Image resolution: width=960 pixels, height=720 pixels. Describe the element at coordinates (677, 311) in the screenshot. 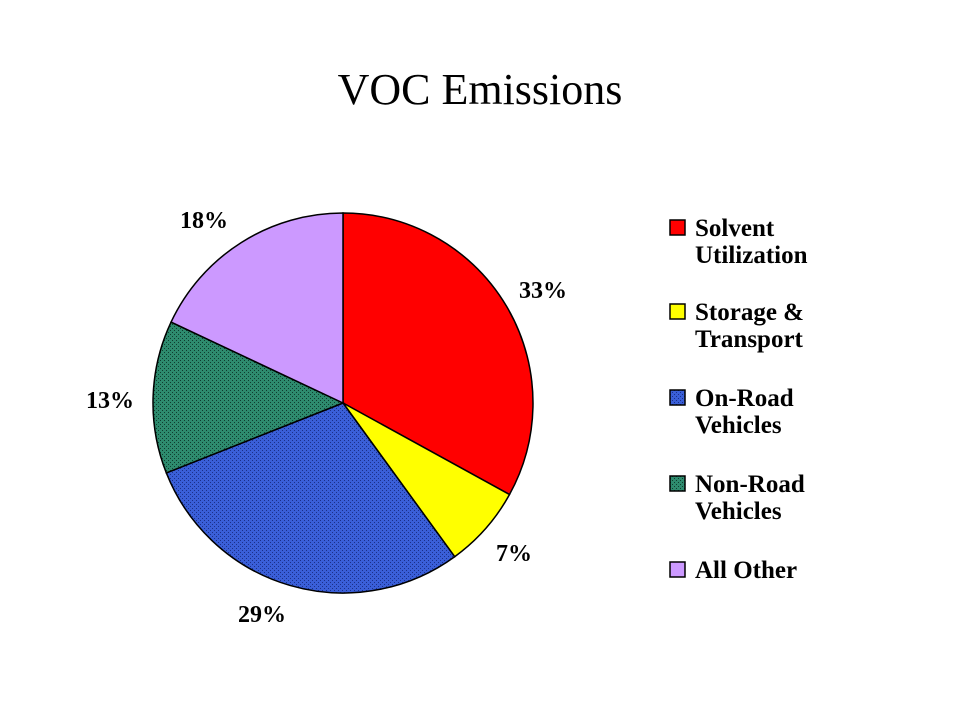

I see `legend-swatch-storage-and-transport` at that location.